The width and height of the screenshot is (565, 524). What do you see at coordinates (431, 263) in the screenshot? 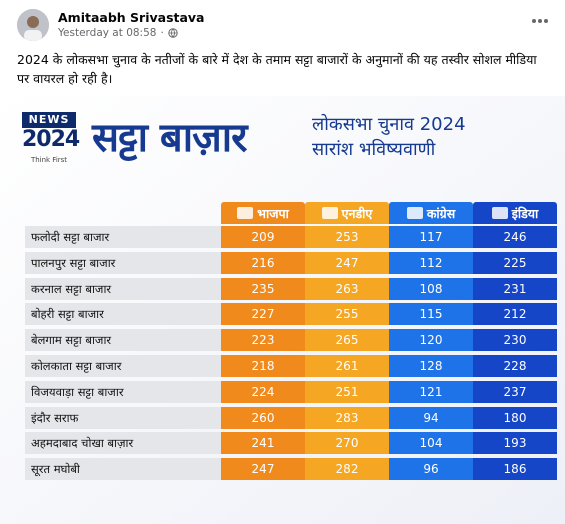
I see `table-cell: 112` at bounding box center [431, 263].